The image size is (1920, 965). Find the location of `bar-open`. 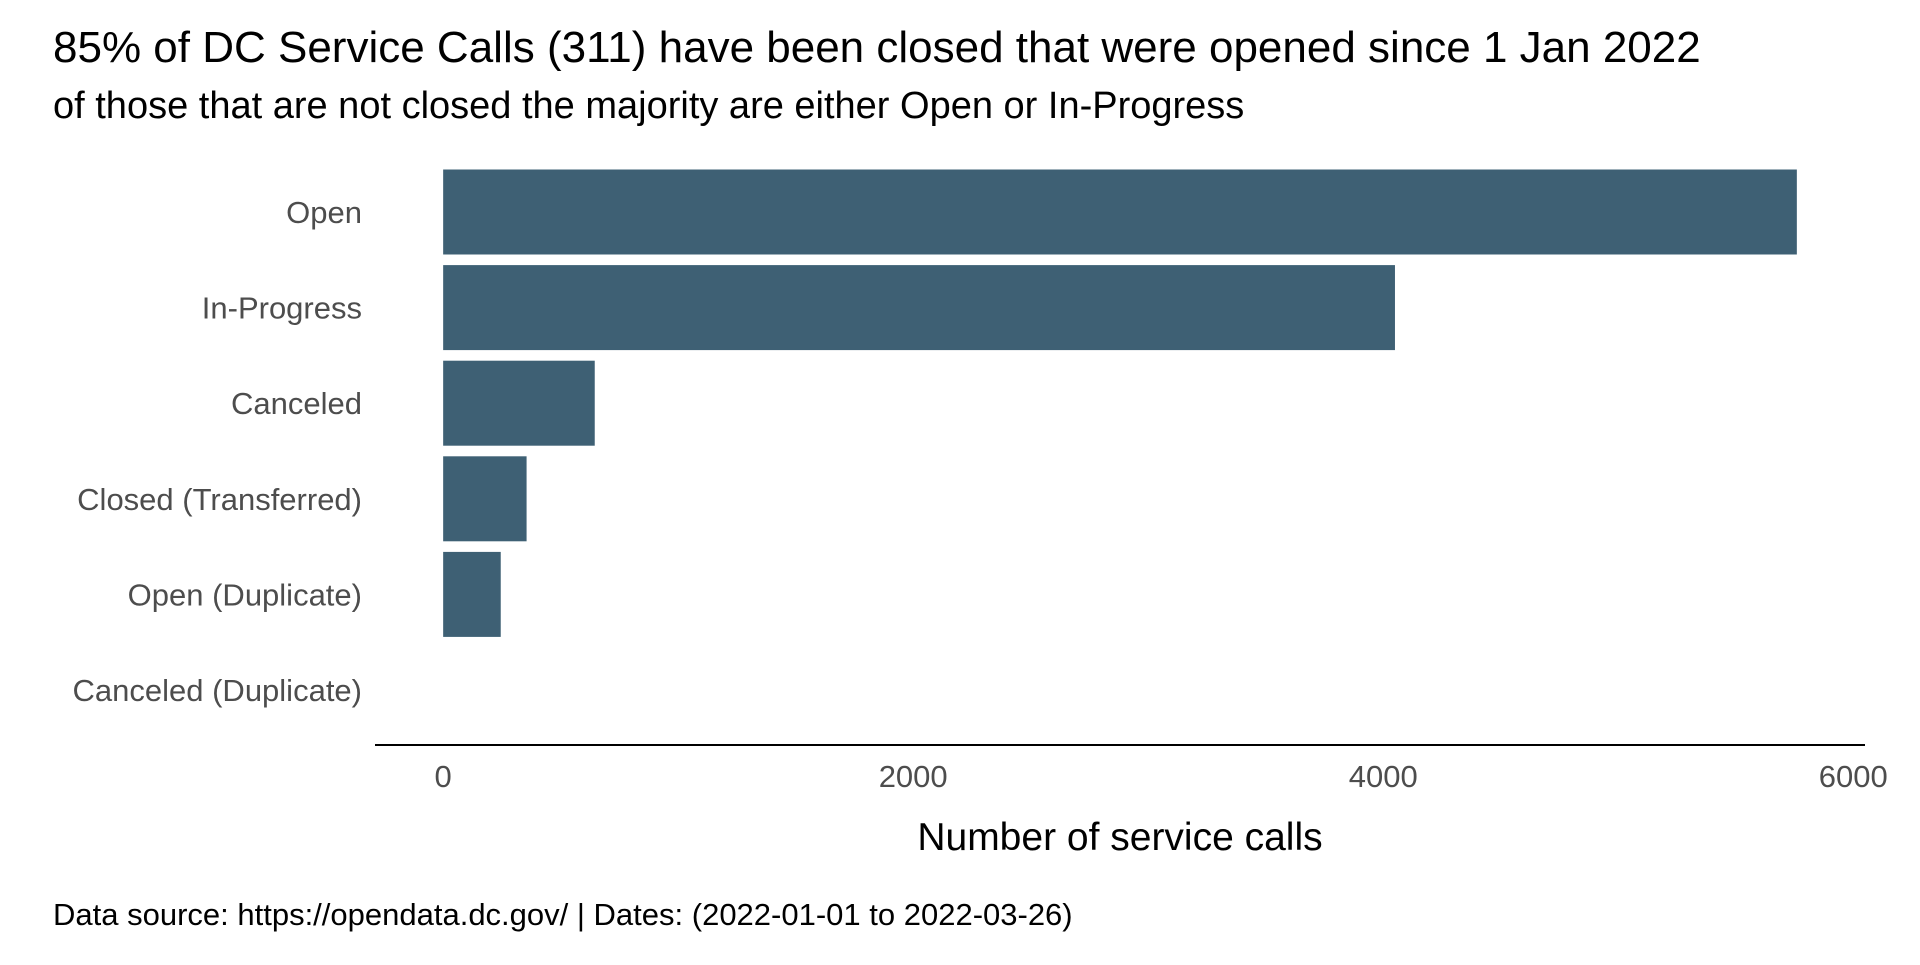

bar-open is located at coordinates (1120, 212).